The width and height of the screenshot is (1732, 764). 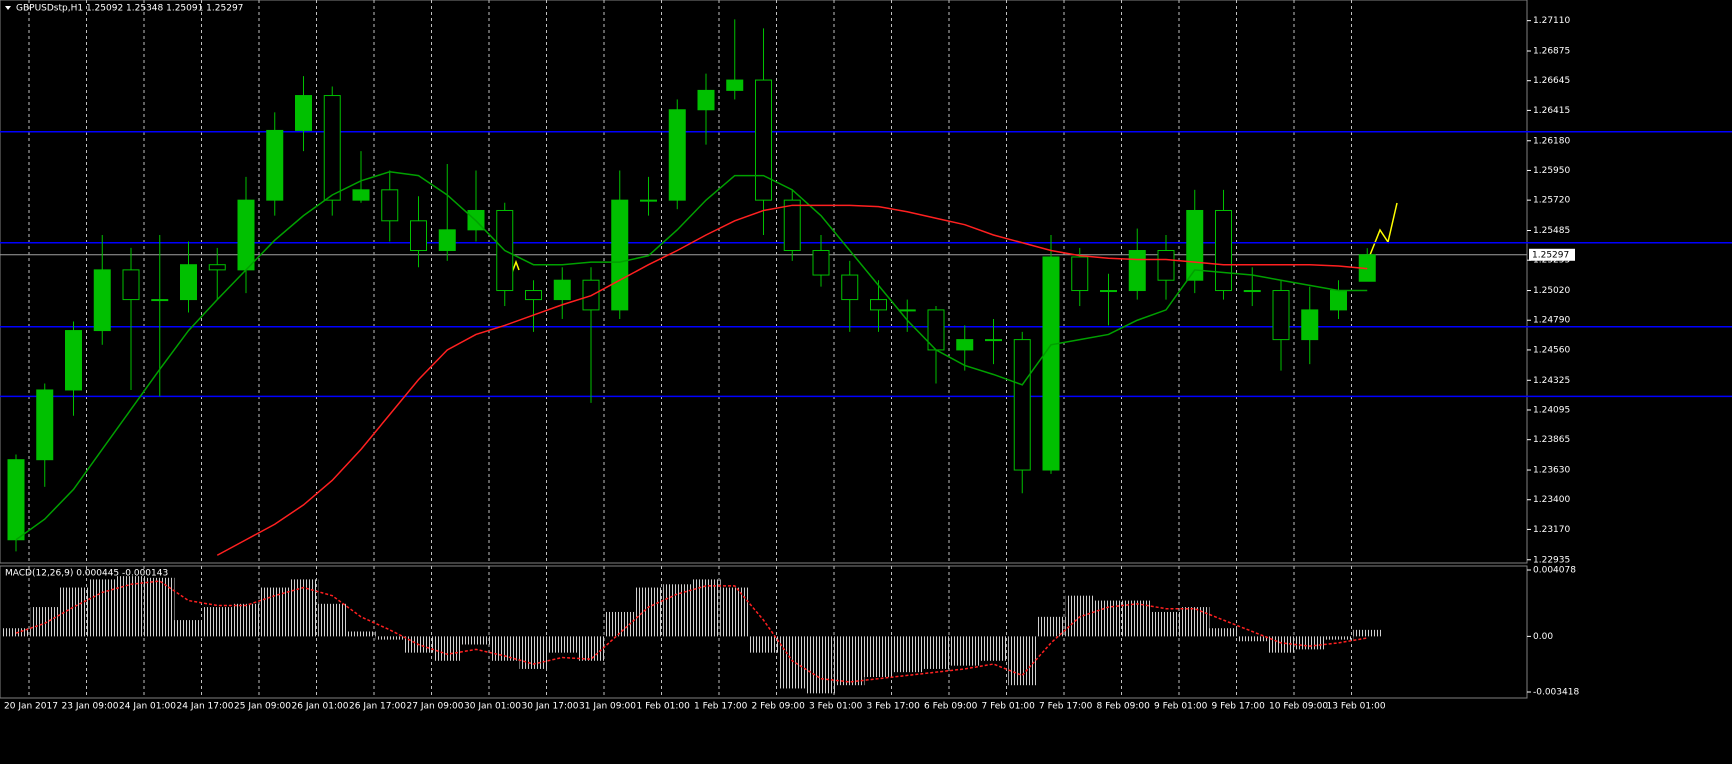 I want to click on y-tick-label: -0.003418, so click(x=1556, y=693).